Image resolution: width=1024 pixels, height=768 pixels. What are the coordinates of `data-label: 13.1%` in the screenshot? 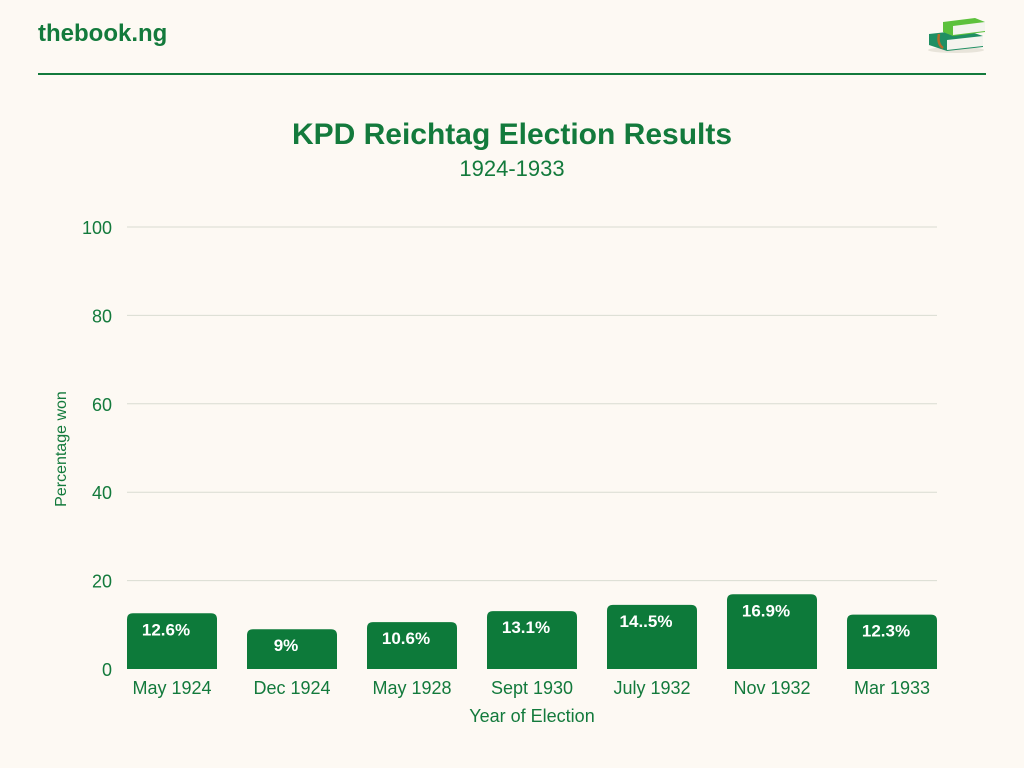 It's located at (526, 627).